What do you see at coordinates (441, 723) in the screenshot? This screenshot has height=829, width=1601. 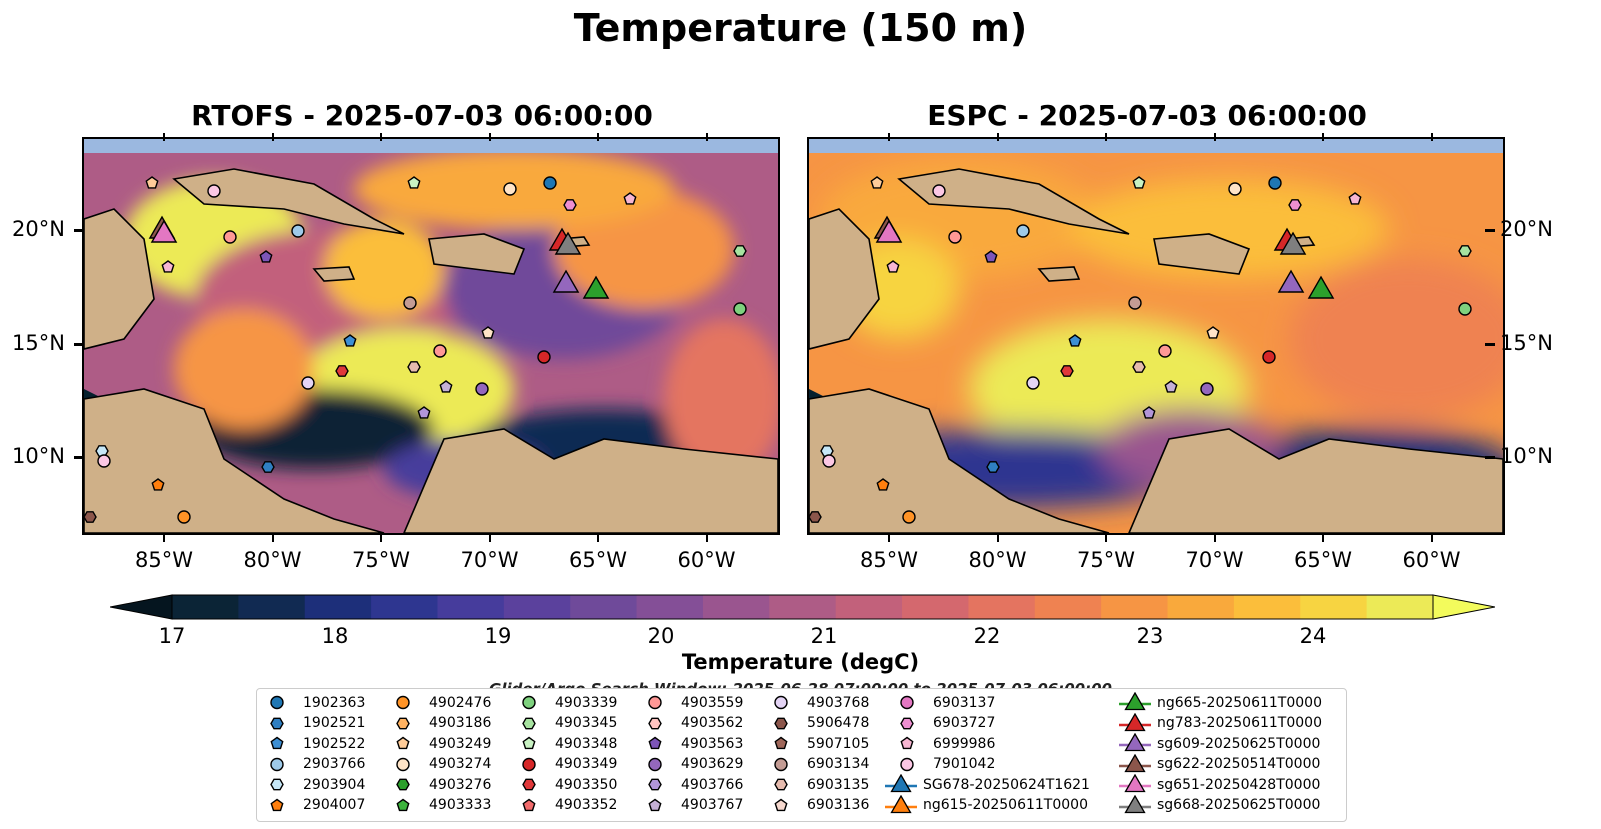 I see `legend-item-argo: 4903186` at bounding box center [441, 723].